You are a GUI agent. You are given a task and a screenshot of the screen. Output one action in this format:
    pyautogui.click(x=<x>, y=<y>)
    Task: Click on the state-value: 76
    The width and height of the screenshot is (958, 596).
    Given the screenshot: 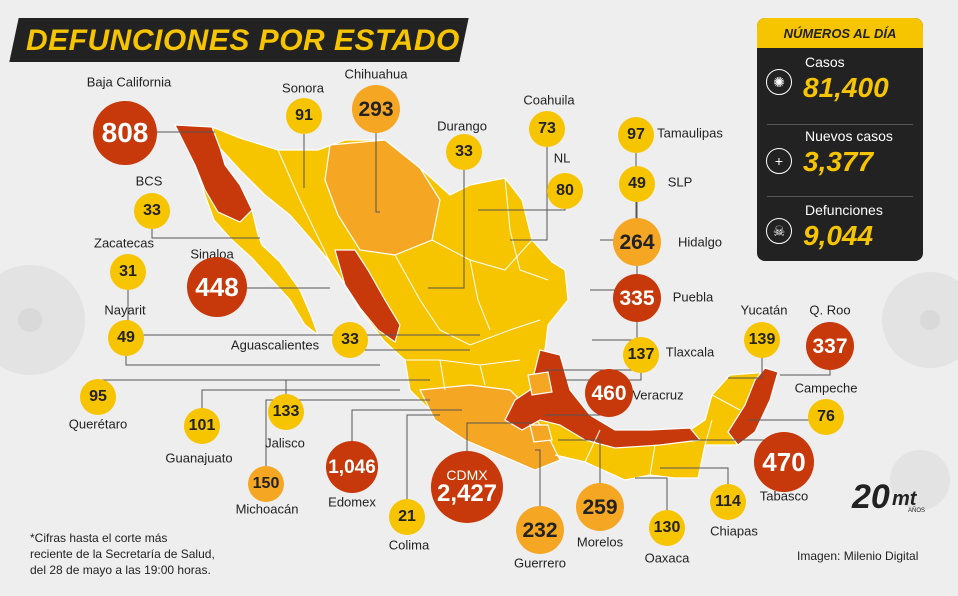 What is the action you would take?
    pyautogui.click(x=826, y=416)
    